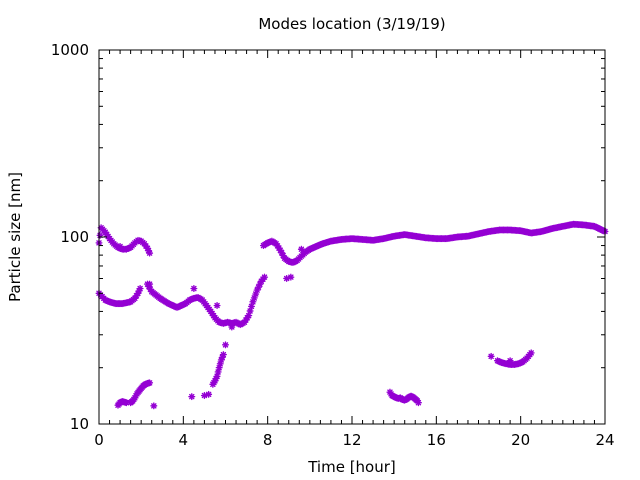 The image size is (640, 480). Describe the element at coordinates (70, 50) in the screenshot. I see `y-tick-label: 1000` at that location.